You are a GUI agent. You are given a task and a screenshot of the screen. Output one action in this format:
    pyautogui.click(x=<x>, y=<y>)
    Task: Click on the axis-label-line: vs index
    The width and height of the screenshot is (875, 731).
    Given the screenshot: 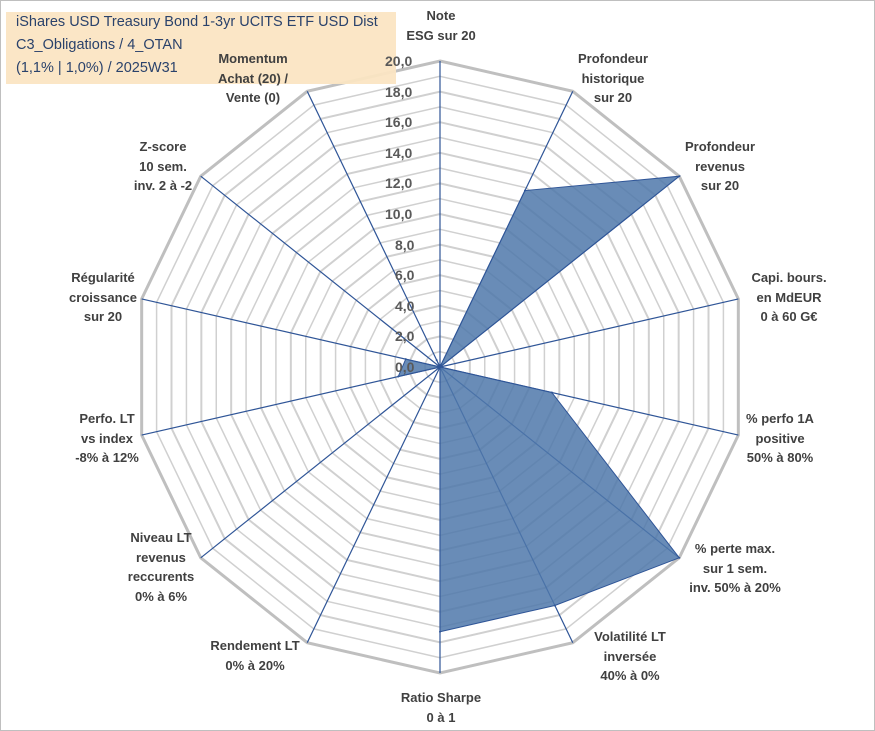 What is the action you would take?
    pyautogui.click(x=107, y=438)
    